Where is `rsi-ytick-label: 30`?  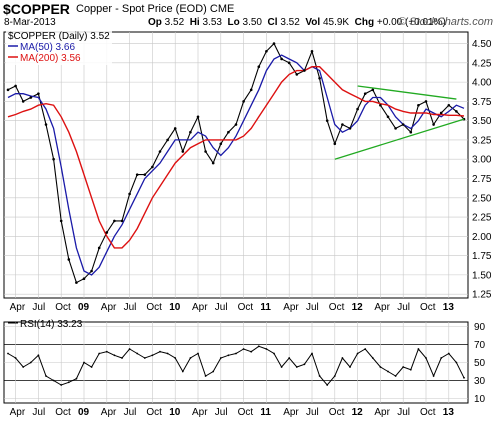 rsi-ytick-label: 30 is located at coordinates (480, 381).